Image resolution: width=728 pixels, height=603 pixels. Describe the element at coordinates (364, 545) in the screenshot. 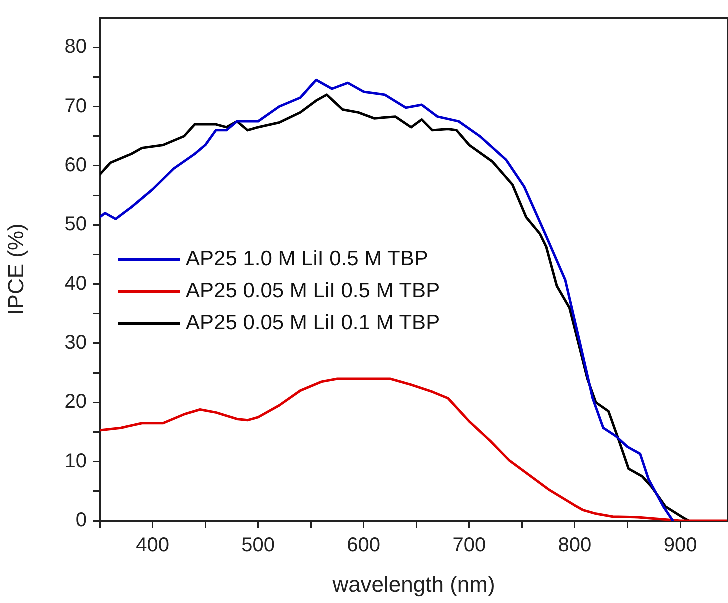

I see `x-tick-label: 600` at that location.